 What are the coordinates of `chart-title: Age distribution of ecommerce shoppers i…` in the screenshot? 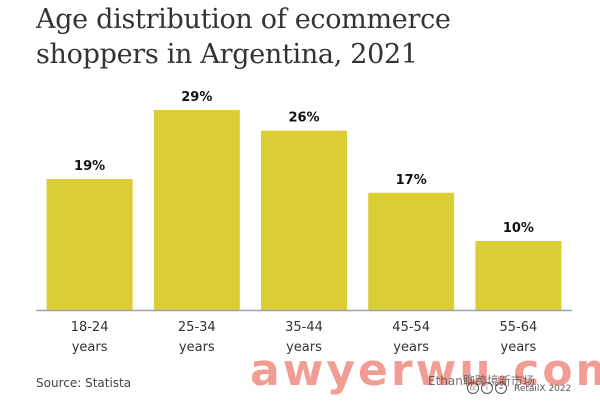 It's located at (243, 37).